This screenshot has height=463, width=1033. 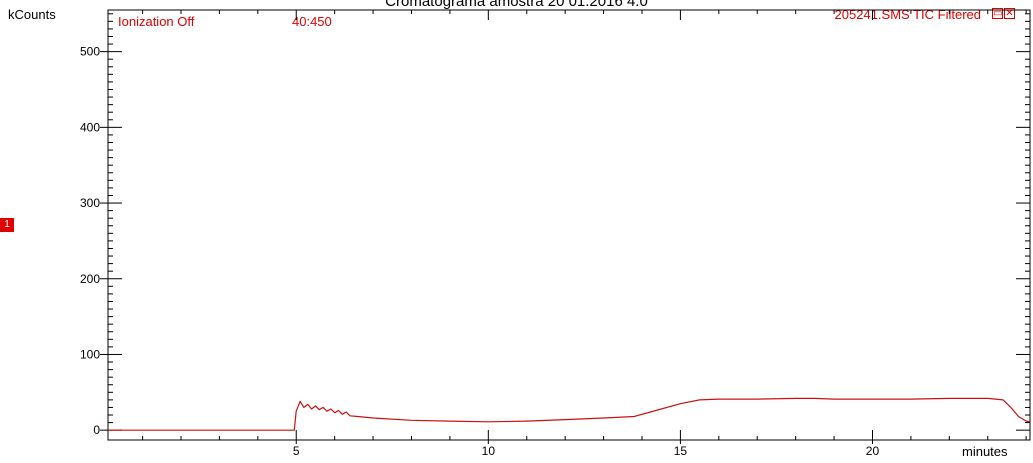 What do you see at coordinates (90, 127) in the screenshot?
I see `y-tick-label: 400` at bounding box center [90, 127].